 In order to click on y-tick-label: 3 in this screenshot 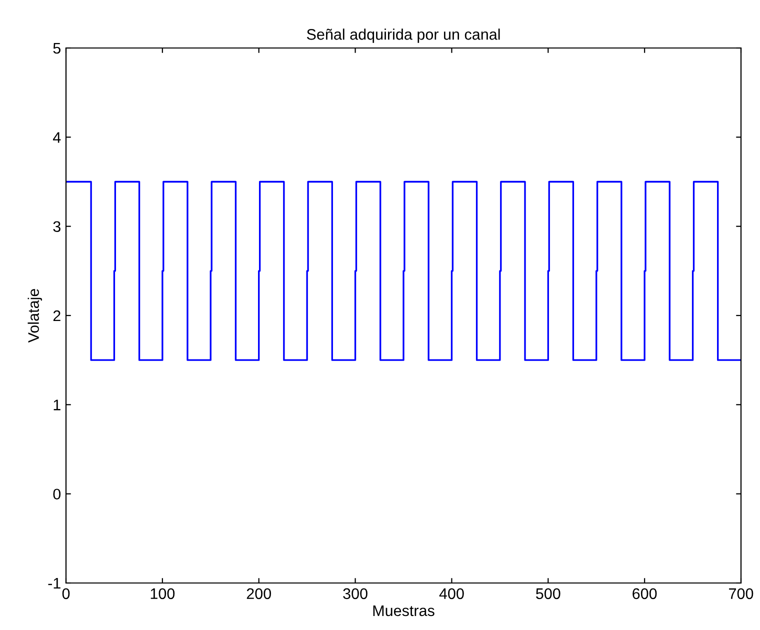, I will do `click(56, 226)`.